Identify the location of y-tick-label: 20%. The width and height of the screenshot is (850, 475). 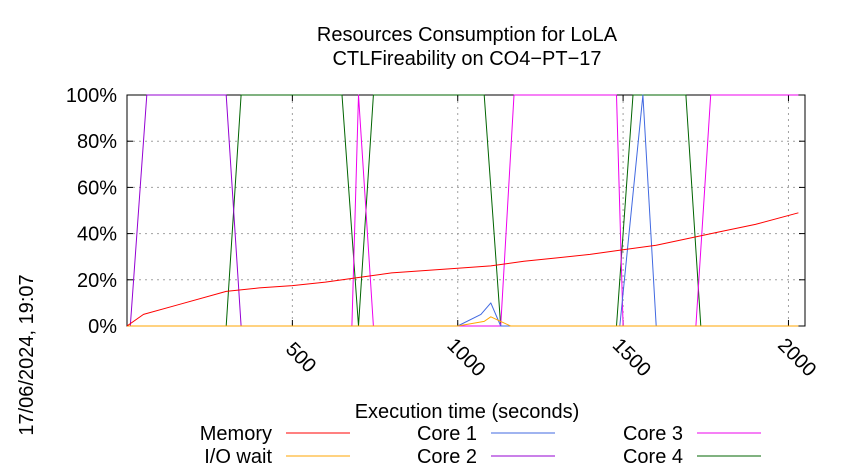
(97, 281).